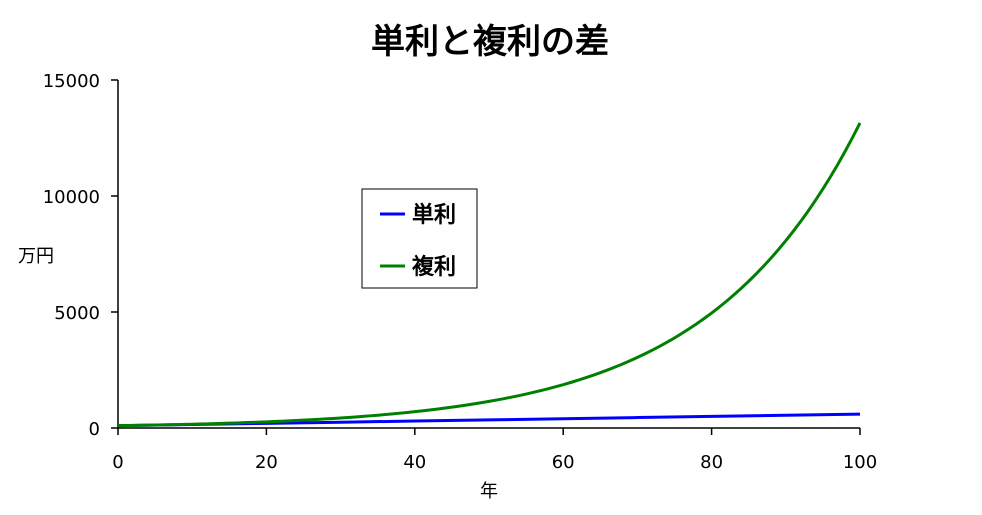 Image resolution: width=982 pixels, height=515 pixels. What do you see at coordinates (94, 429) in the screenshot?
I see `y-tick-label: 0` at bounding box center [94, 429].